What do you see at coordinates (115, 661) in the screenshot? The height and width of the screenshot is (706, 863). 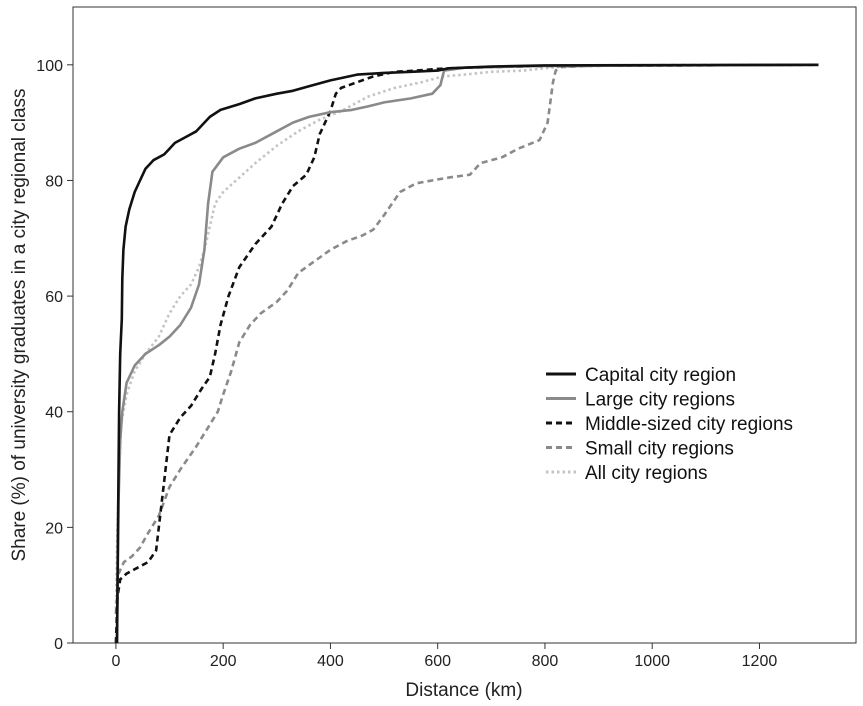 I see `x-tick-label: 0` at bounding box center [115, 661].